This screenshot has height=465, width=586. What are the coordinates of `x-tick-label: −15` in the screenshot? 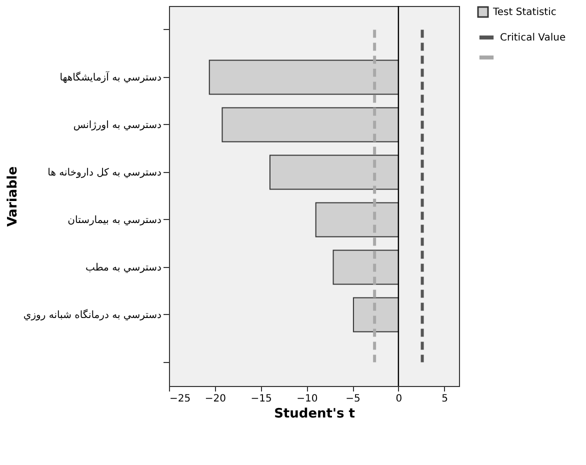 It's located at (261, 399).